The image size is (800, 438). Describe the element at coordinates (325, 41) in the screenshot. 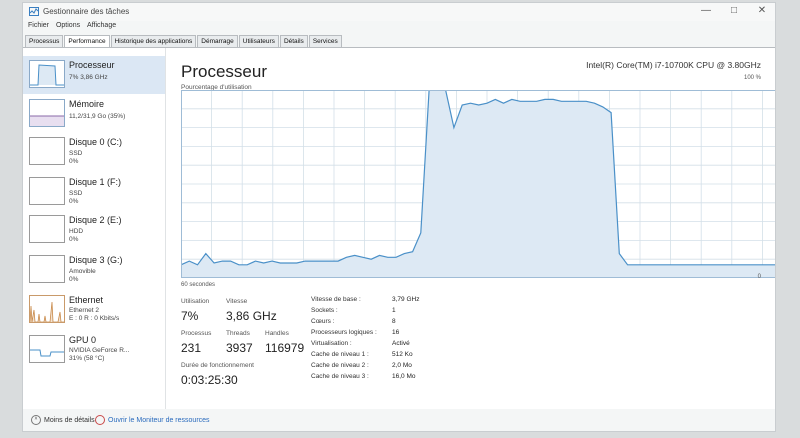

I see `tab-services: Services` at that location.